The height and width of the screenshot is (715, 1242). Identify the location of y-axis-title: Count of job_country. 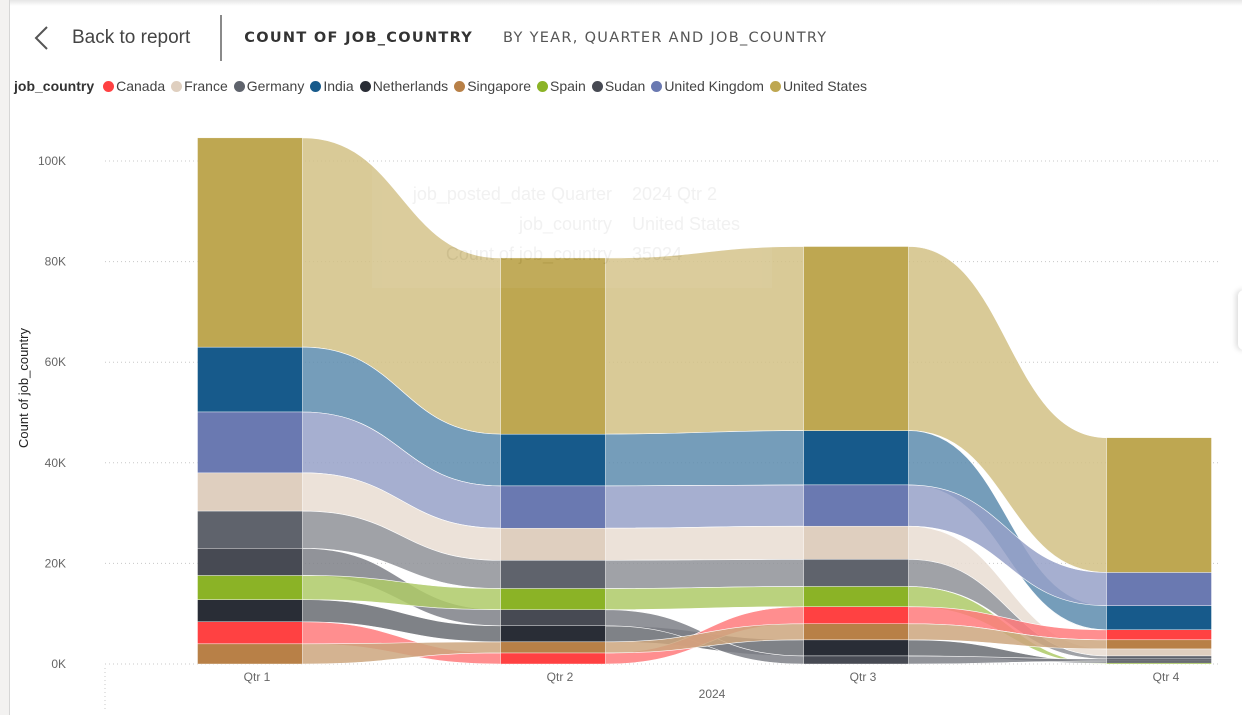
(23, 388).